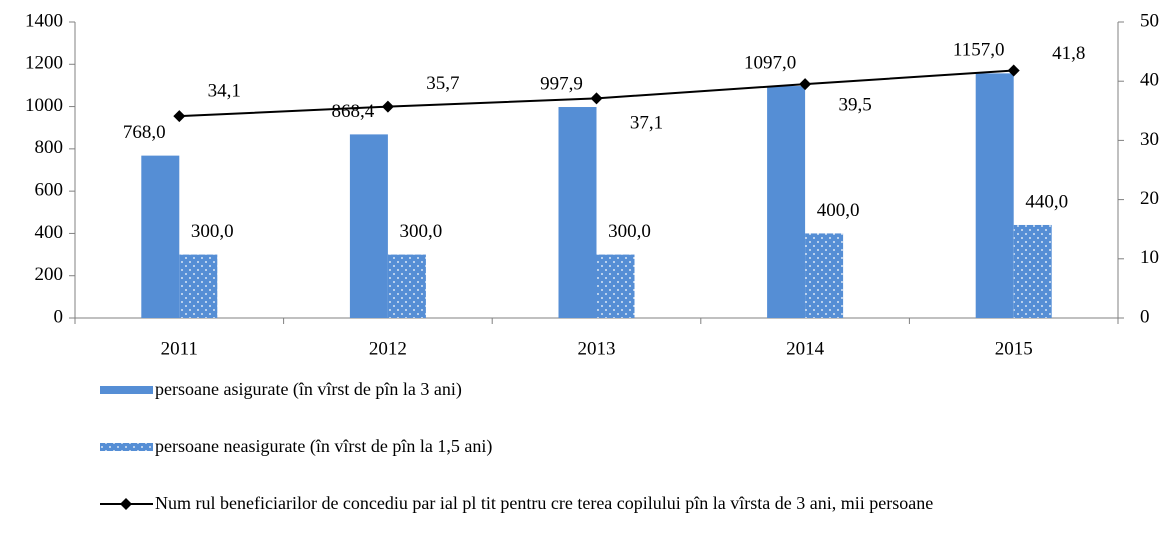 The image size is (1169, 541). I want to click on x-tick-label: 2015, so click(1014, 348).